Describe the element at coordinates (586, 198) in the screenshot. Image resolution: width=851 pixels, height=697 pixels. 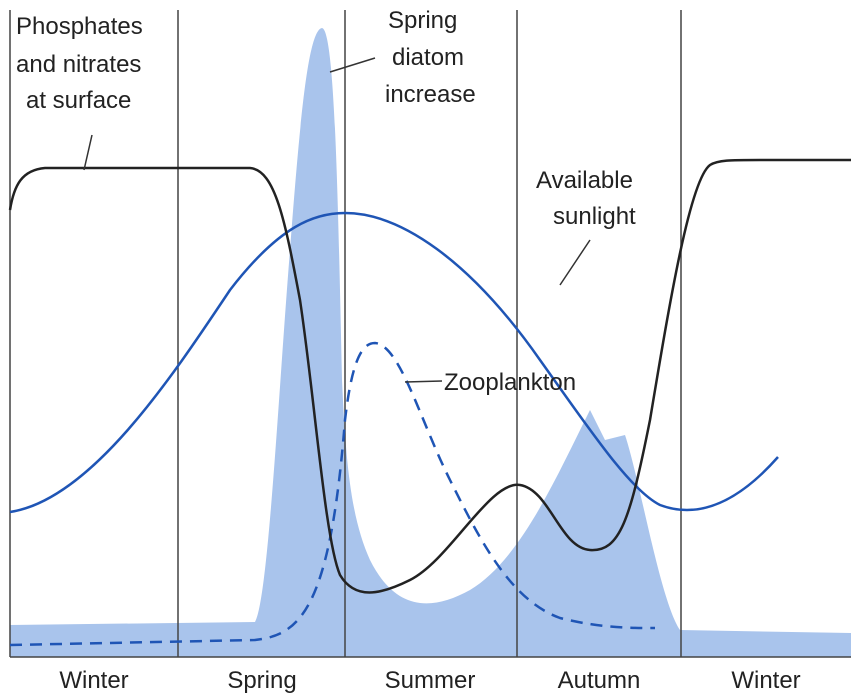
I see `sunlight-label: Available sunlight` at that location.